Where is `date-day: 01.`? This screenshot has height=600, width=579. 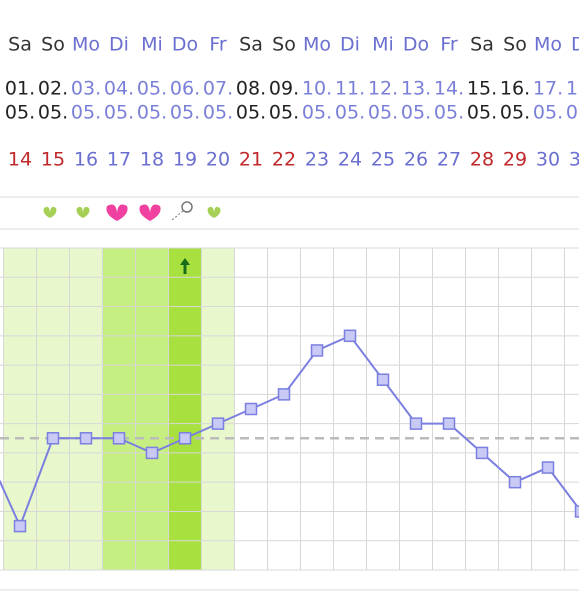 date-day: 01. is located at coordinates (20, 89).